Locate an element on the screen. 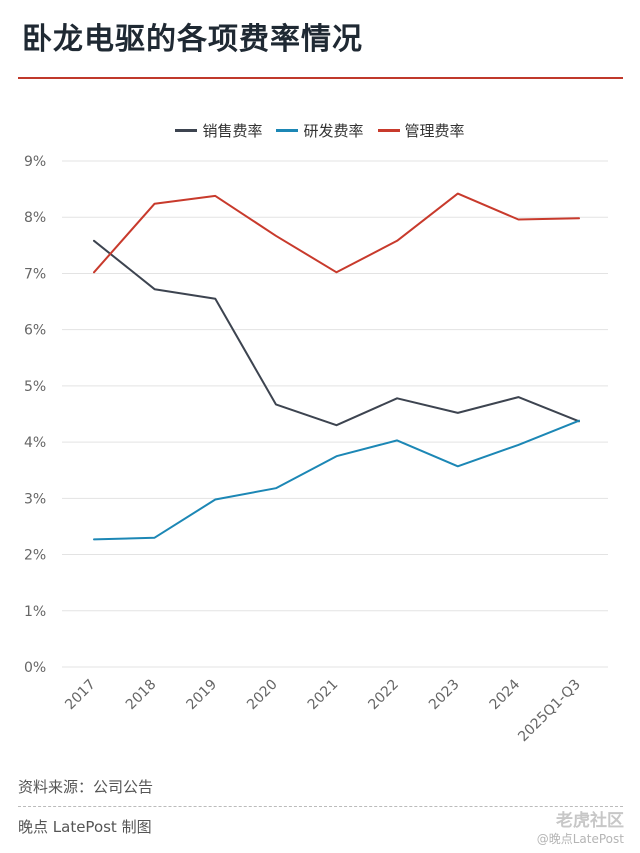  legend-label-rd: 研发费率 is located at coordinates (333, 131).